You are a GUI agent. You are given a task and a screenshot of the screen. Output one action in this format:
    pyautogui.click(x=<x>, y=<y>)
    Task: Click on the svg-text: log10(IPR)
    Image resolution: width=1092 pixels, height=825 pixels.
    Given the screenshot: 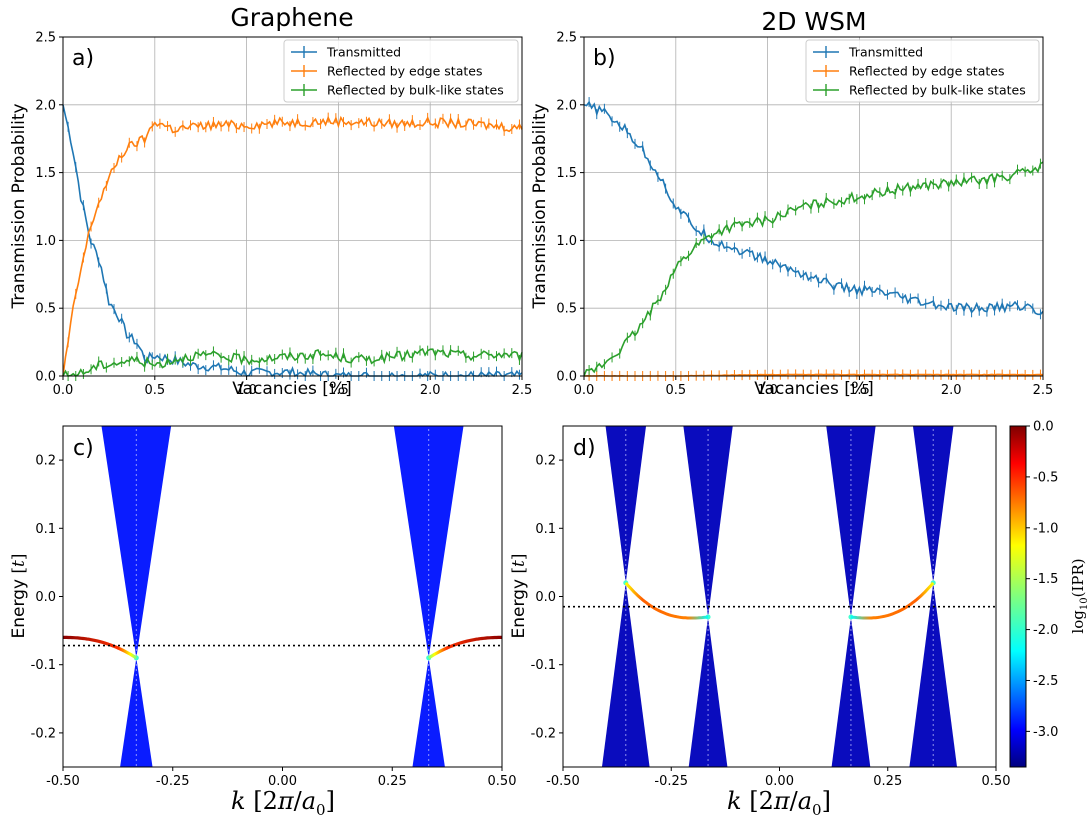 What is the action you would take?
    pyautogui.click(x=1079, y=595)
    